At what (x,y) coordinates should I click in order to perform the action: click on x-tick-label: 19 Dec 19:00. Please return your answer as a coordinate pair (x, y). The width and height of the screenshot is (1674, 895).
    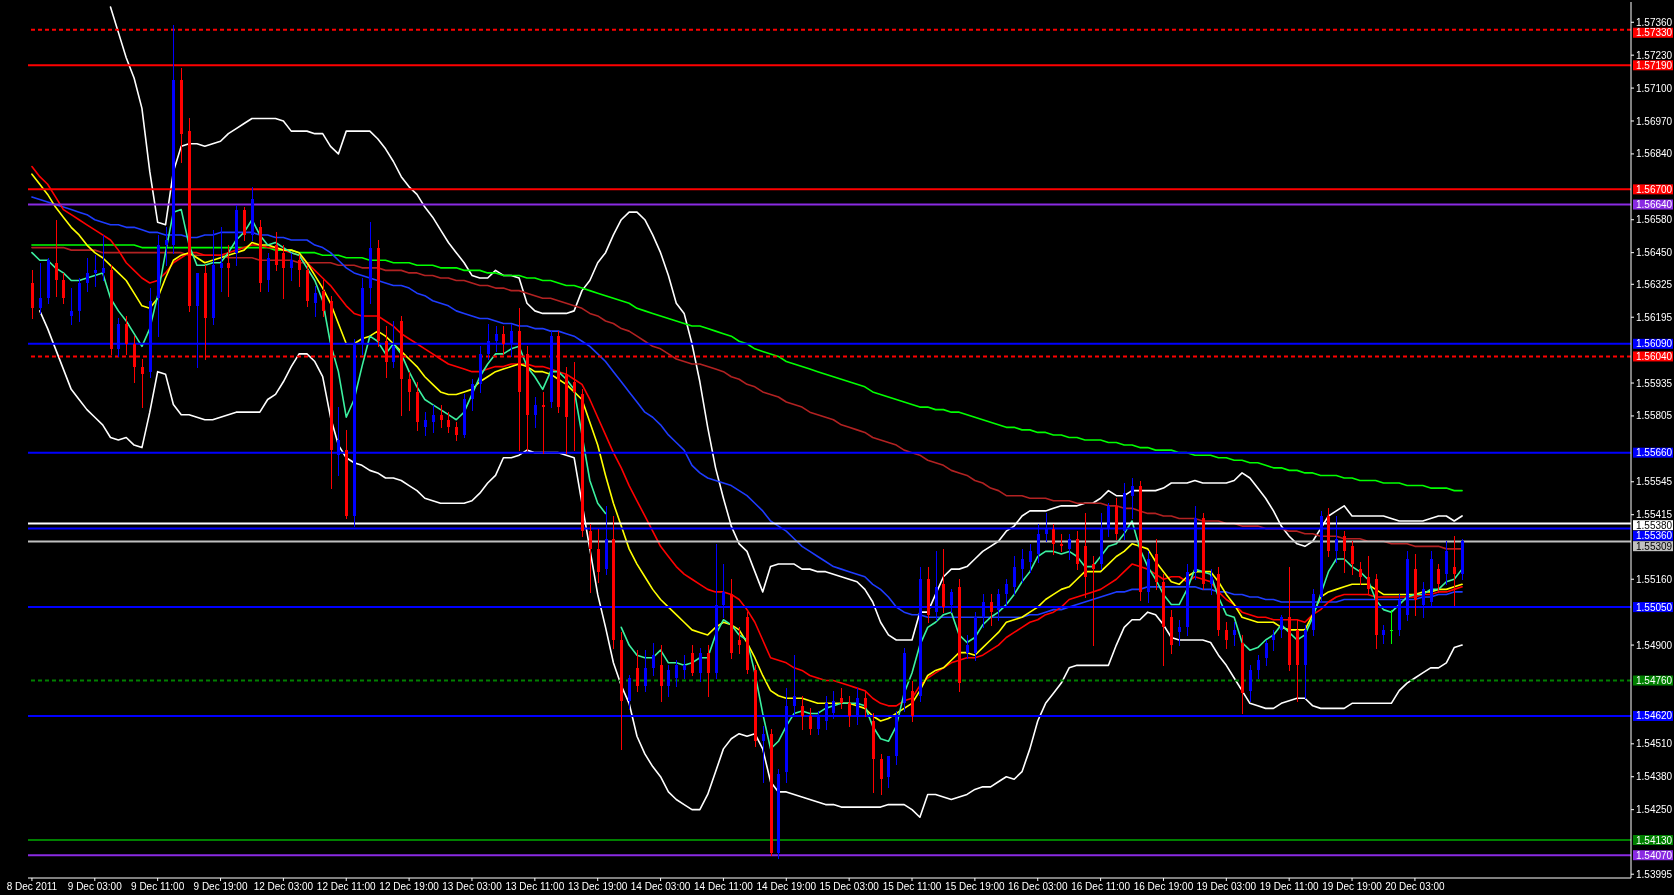
    Looking at the image, I should click on (1352, 887).